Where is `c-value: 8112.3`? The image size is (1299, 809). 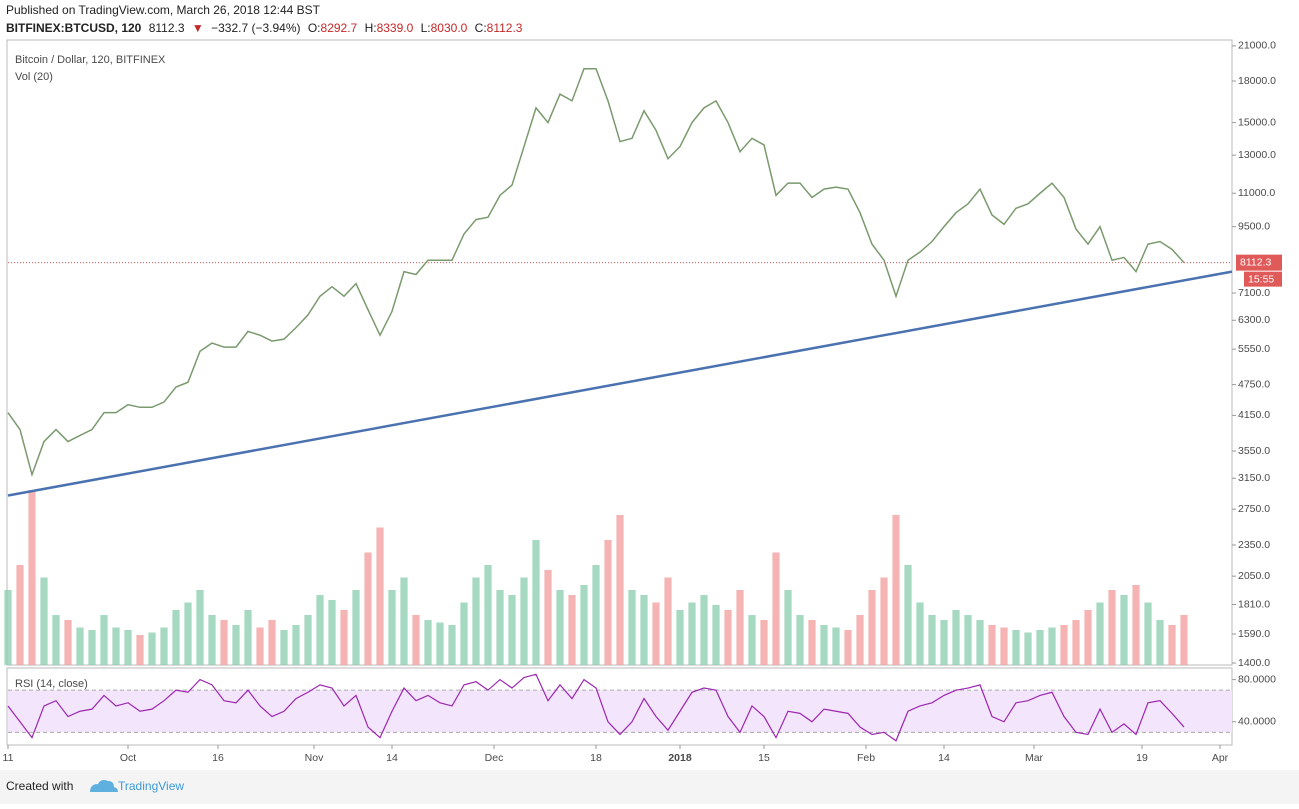 c-value: 8112.3 is located at coordinates (505, 28).